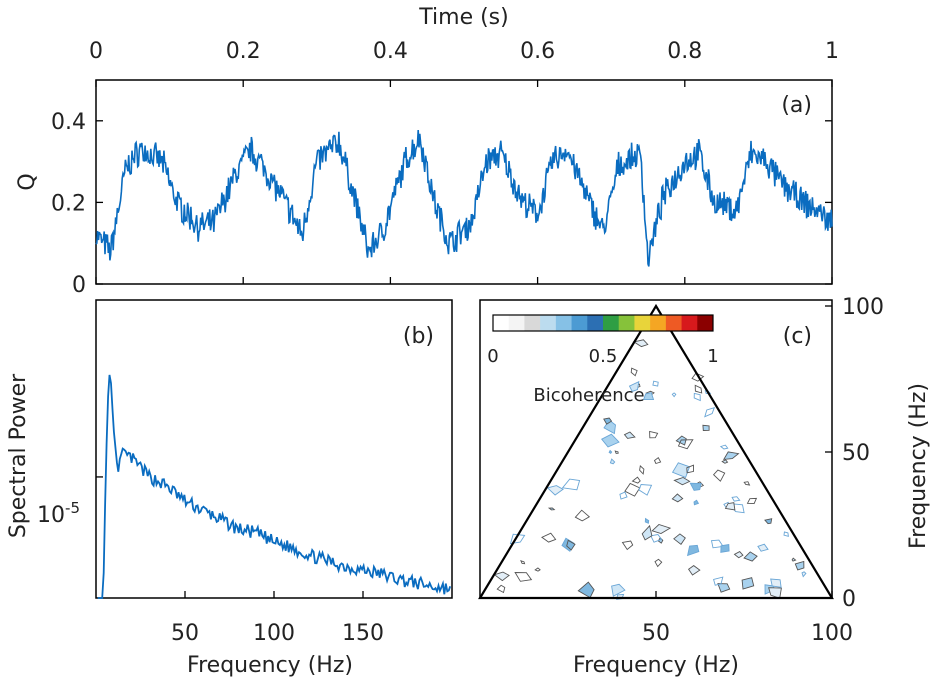  Describe the element at coordinates (96, 51) in the screenshot. I see `panel-a-xtick-label: 0` at that location.